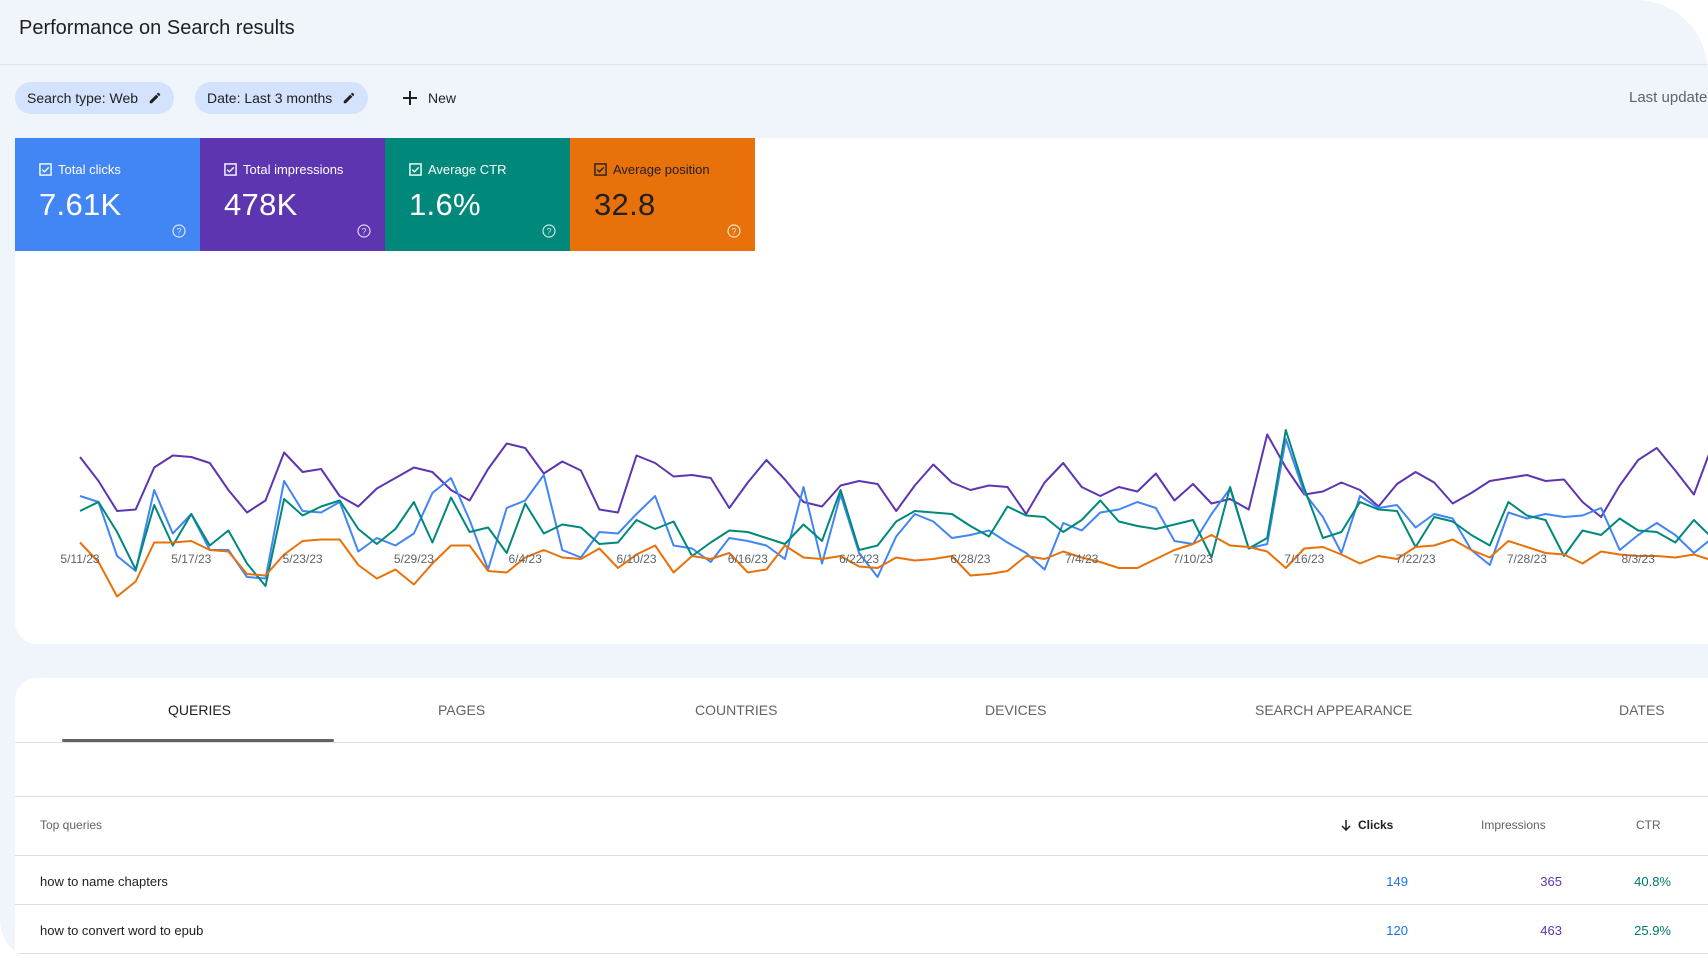  Describe the element at coordinates (83, 98) in the screenshot. I see `search-type-label: Search type: Web` at that location.